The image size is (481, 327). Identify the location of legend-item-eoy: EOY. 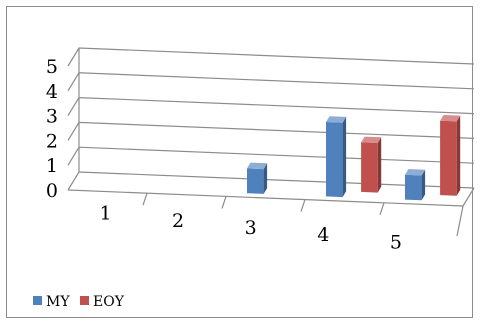
(102, 302).